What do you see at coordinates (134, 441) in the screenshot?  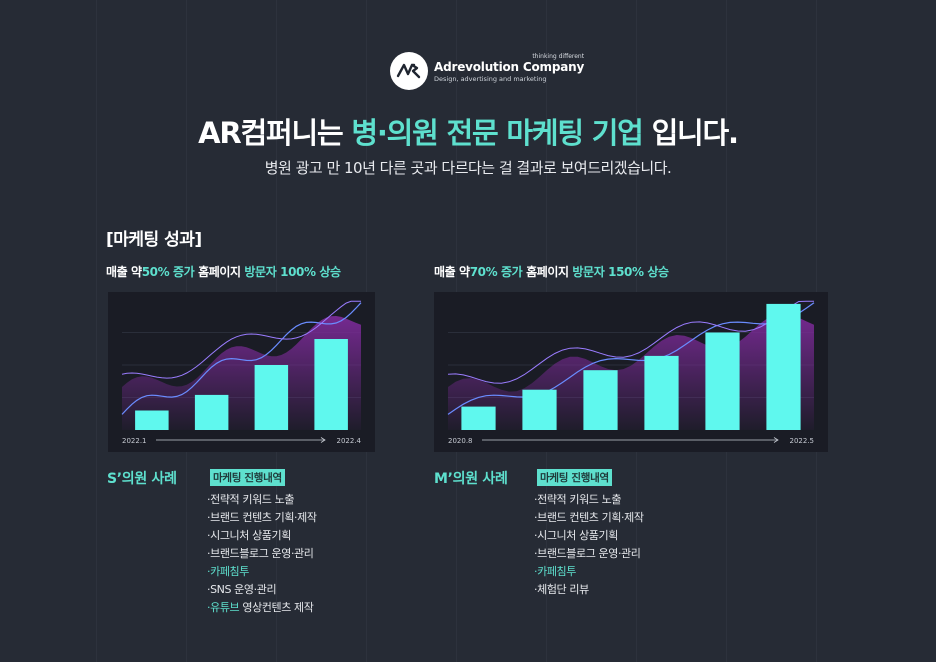 I see `chart-start-date: 2022.1` at bounding box center [134, 441].